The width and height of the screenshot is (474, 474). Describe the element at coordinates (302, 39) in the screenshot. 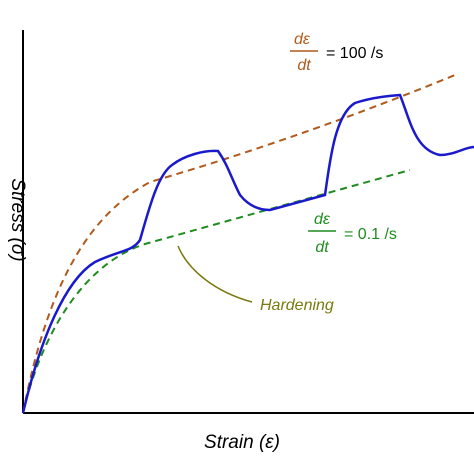

I see `fast-rate-numerator: dε` at that location.